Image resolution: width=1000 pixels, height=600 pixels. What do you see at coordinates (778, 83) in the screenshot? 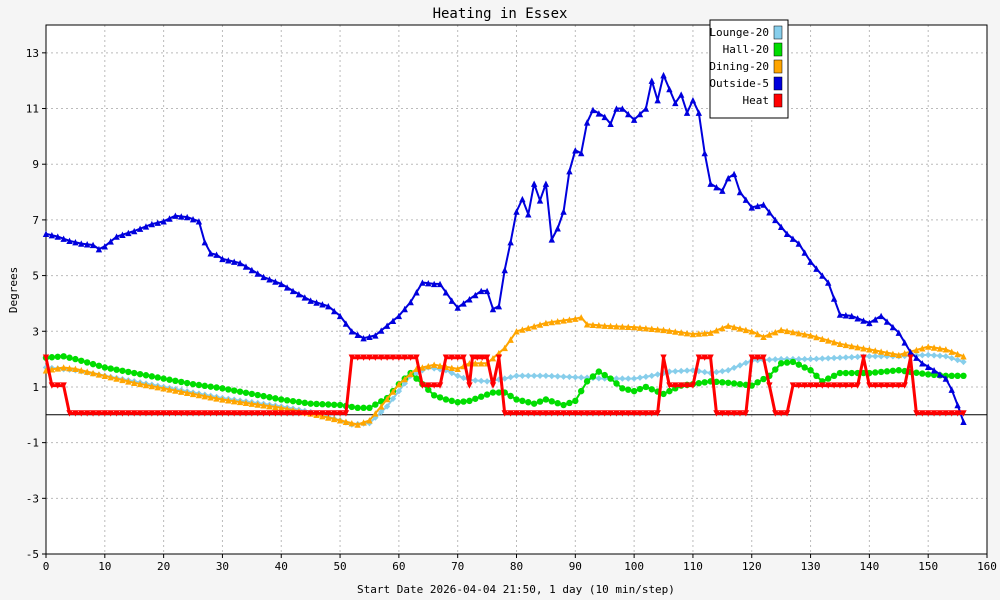
I see `legend-swatch` at bounding box center [778, 83].